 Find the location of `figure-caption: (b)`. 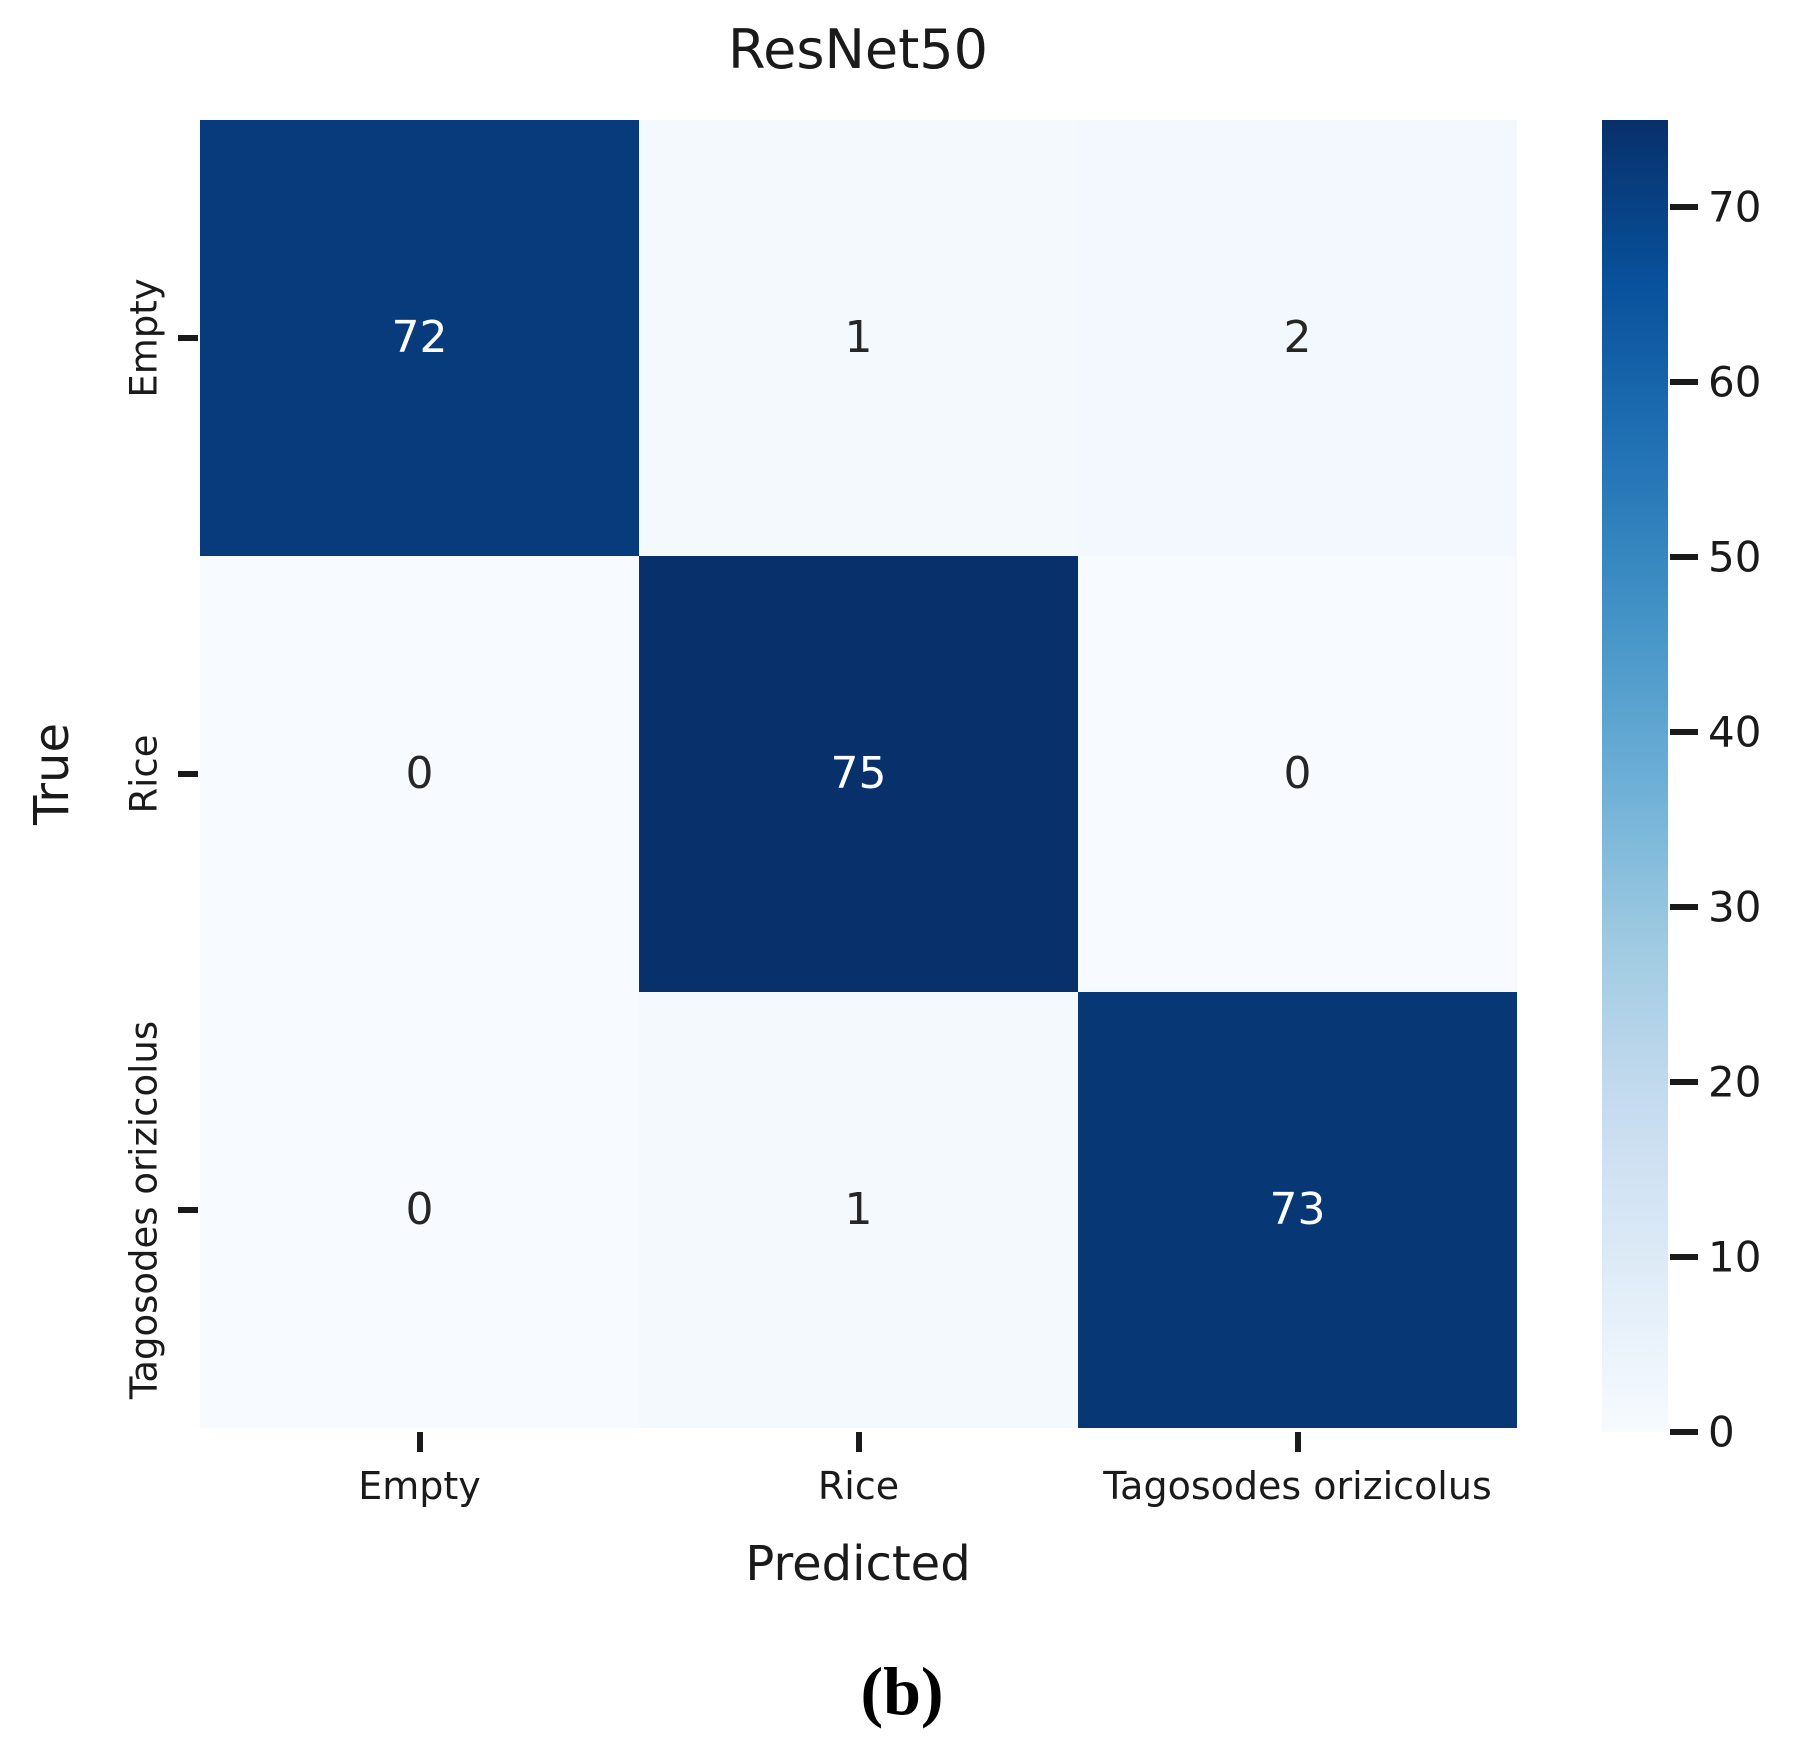

figure-caption: (b) is located at coordinates (902, 1691).